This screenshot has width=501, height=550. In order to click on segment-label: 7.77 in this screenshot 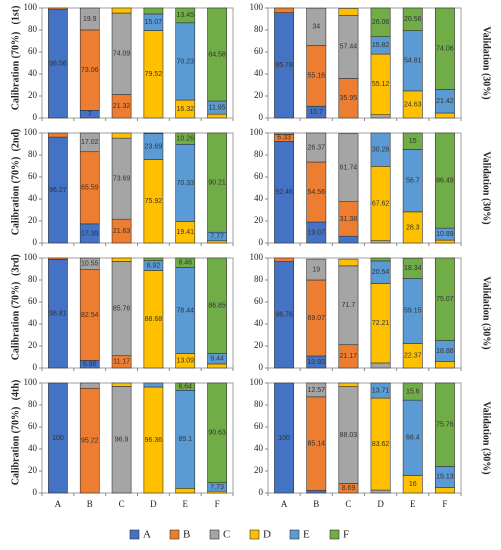, I will do `click(217, 236)`.